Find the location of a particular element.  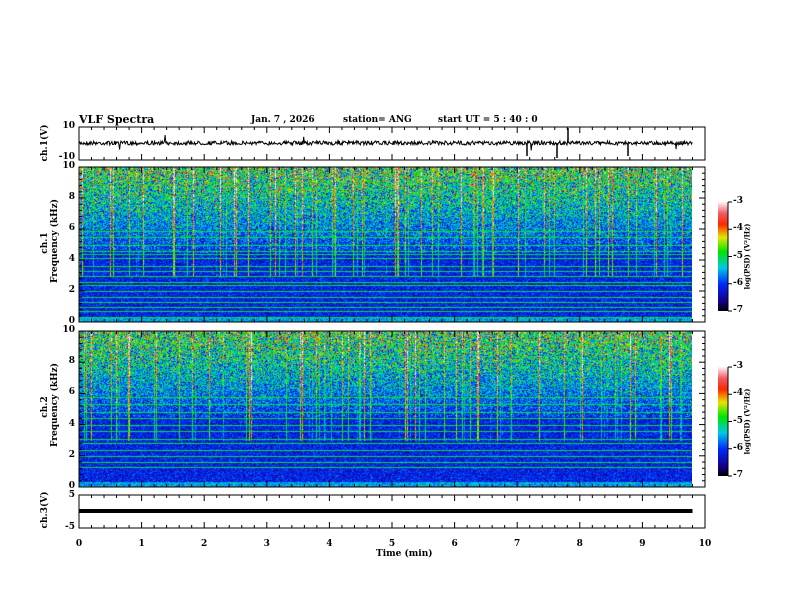

ch1-spec-ylabel: ch.1 Frequency (kHz) is located at coordinates (50, 241).